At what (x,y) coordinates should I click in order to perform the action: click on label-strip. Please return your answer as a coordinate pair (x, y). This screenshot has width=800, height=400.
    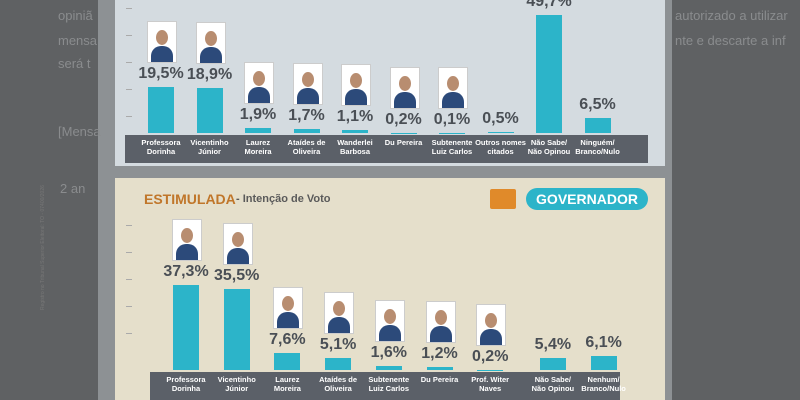
    Looking at the image, I should click on (386, 149).